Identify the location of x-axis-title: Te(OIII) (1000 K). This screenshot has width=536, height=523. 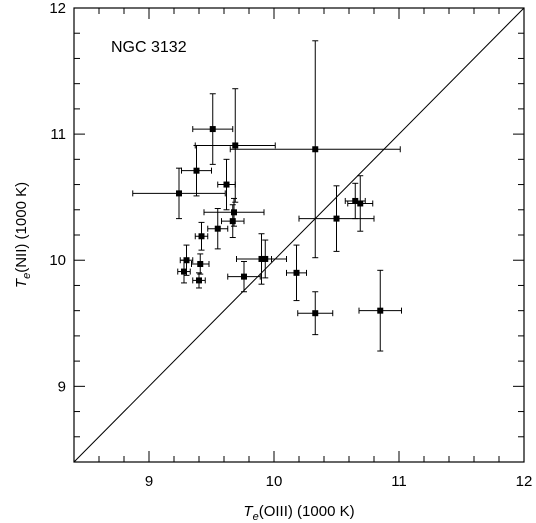
(298, 513).